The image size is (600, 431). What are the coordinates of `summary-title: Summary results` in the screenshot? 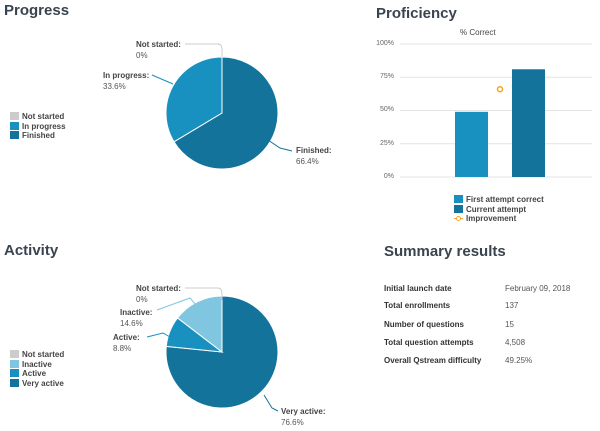 It's located at (445, 251).